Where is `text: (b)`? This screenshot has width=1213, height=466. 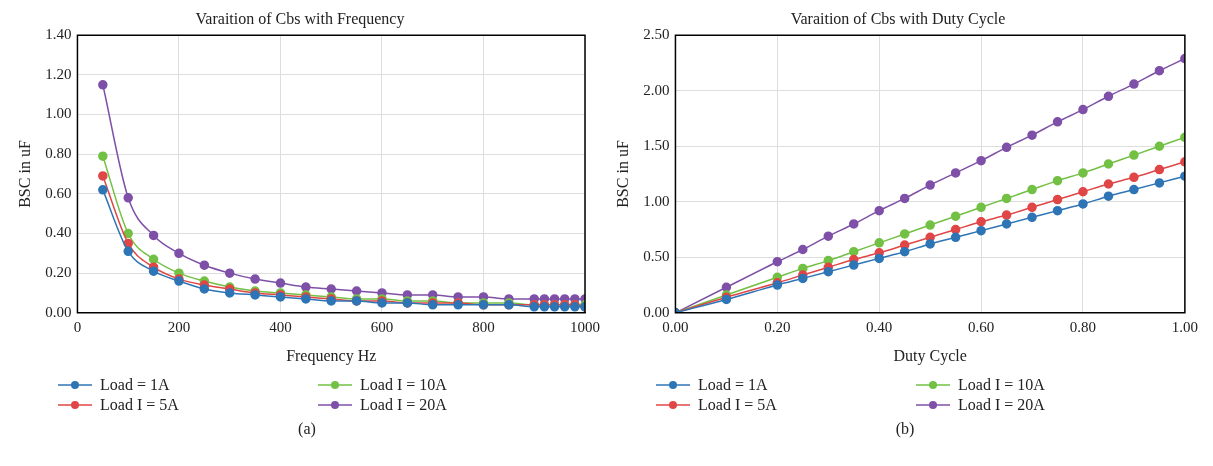 text: (b) is located at coordinates (905, 429).